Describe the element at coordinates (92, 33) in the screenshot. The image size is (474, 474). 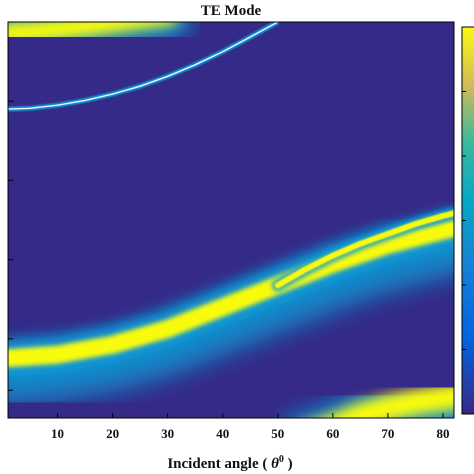
I see `upper-left-band-core` at that location.